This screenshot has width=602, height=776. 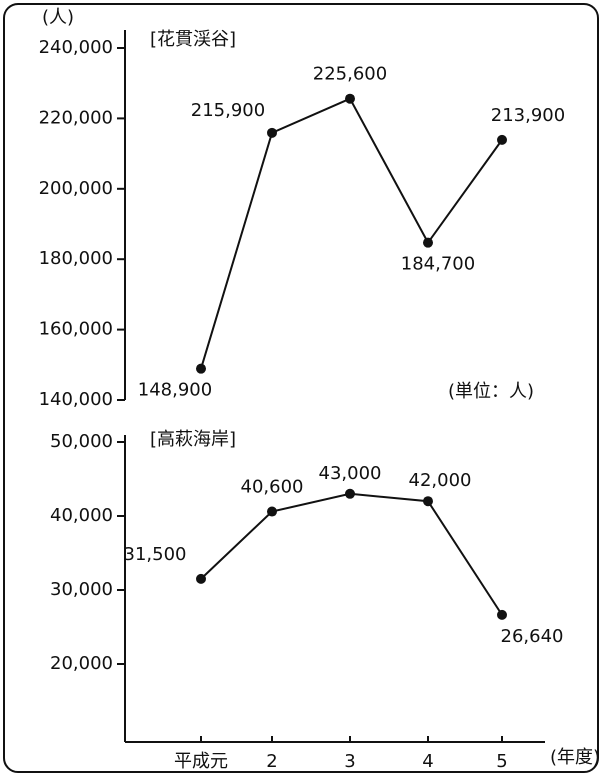 I want to click on panel-label: [高萩海岸], so click(x=193, y=439).